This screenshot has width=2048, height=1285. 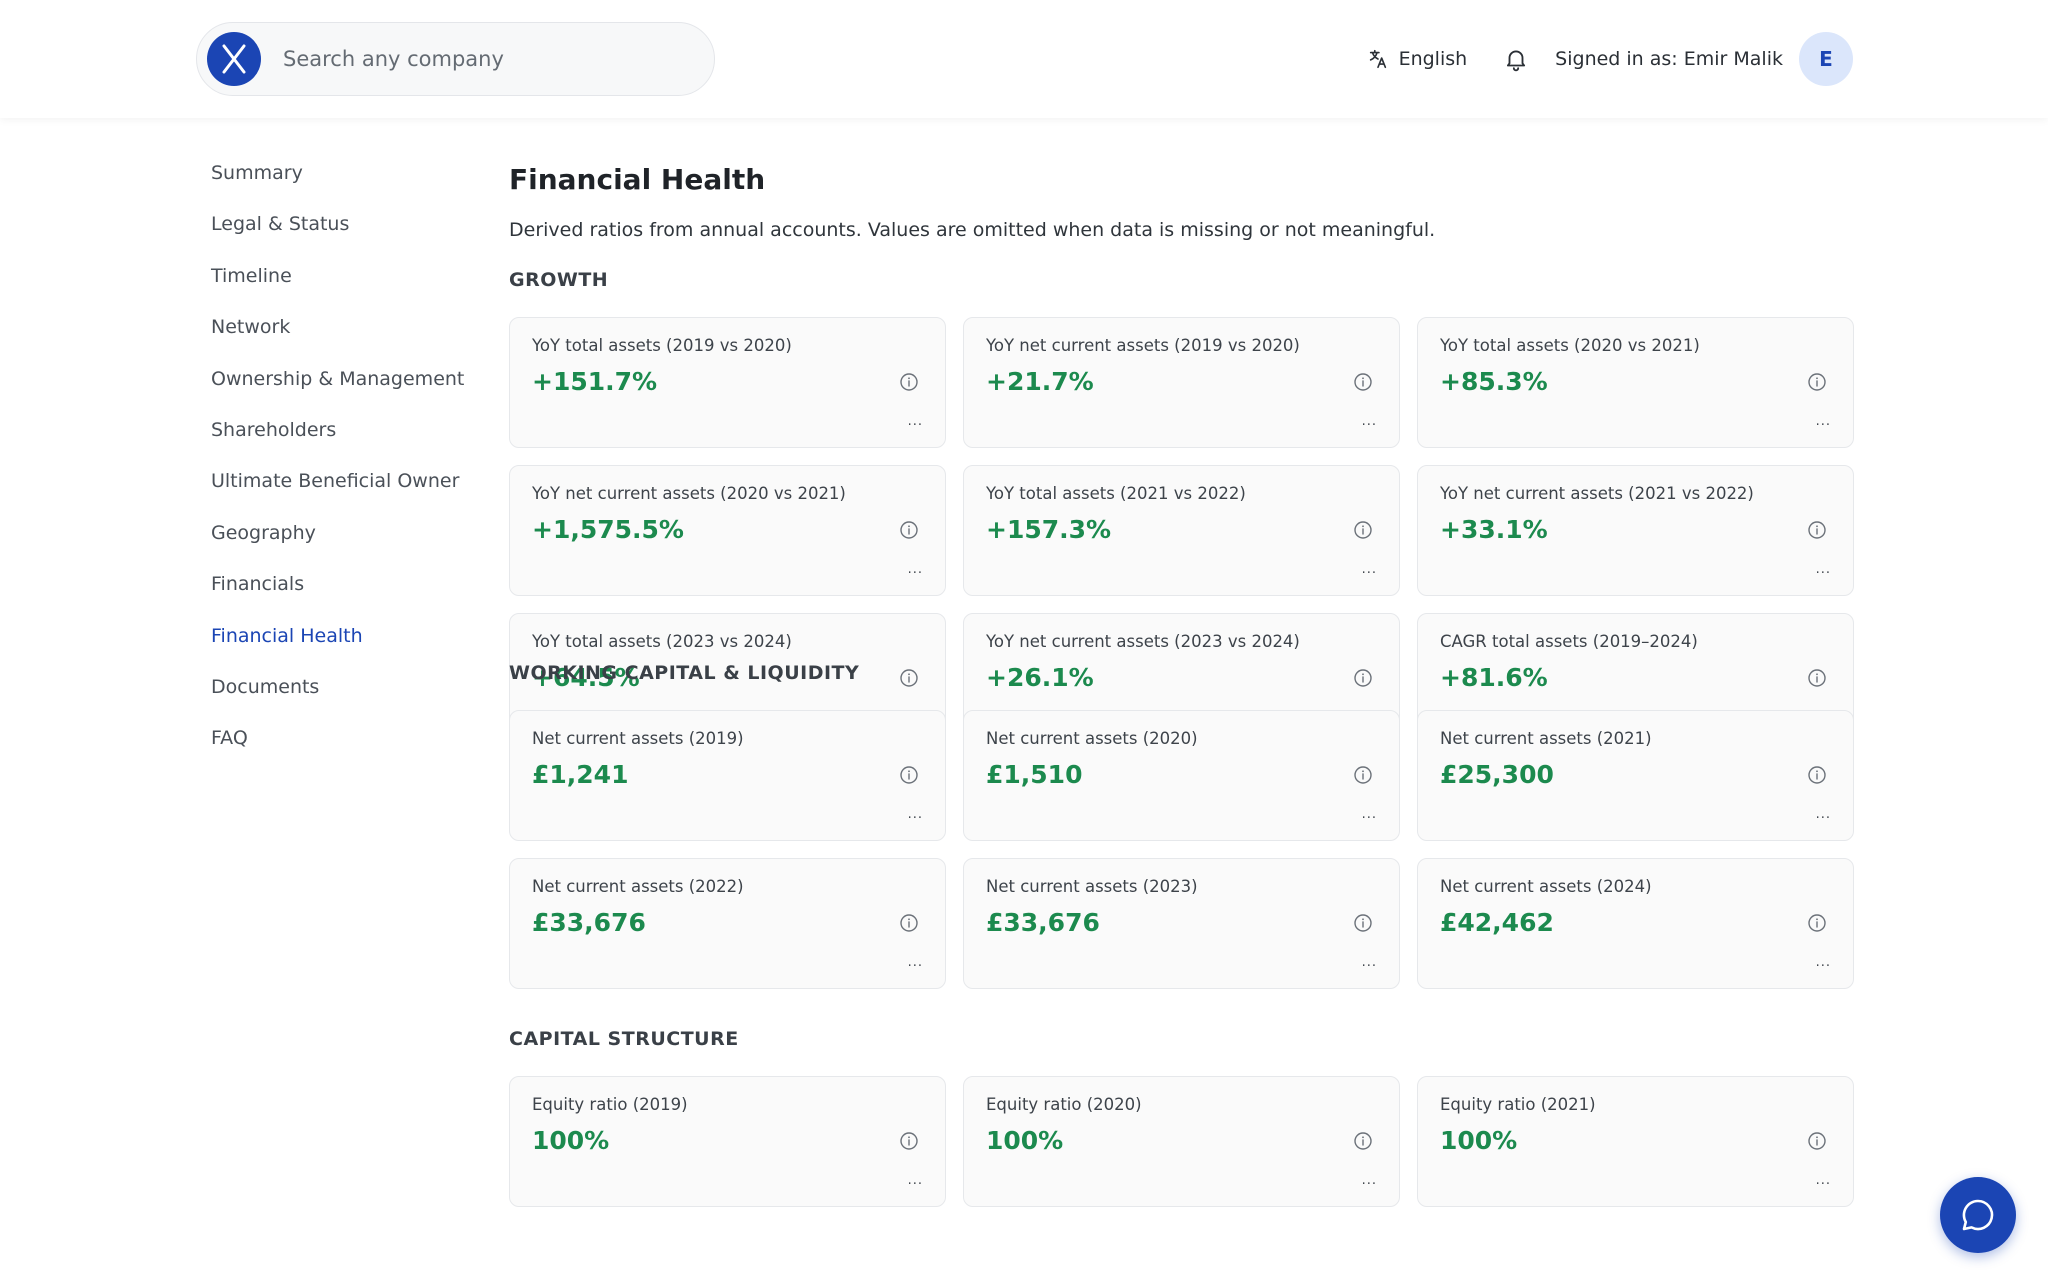 What do you see at coordinates (1826, 59) in the screenshot?
I see `avatar: E` at bounding box center [1826, 59].